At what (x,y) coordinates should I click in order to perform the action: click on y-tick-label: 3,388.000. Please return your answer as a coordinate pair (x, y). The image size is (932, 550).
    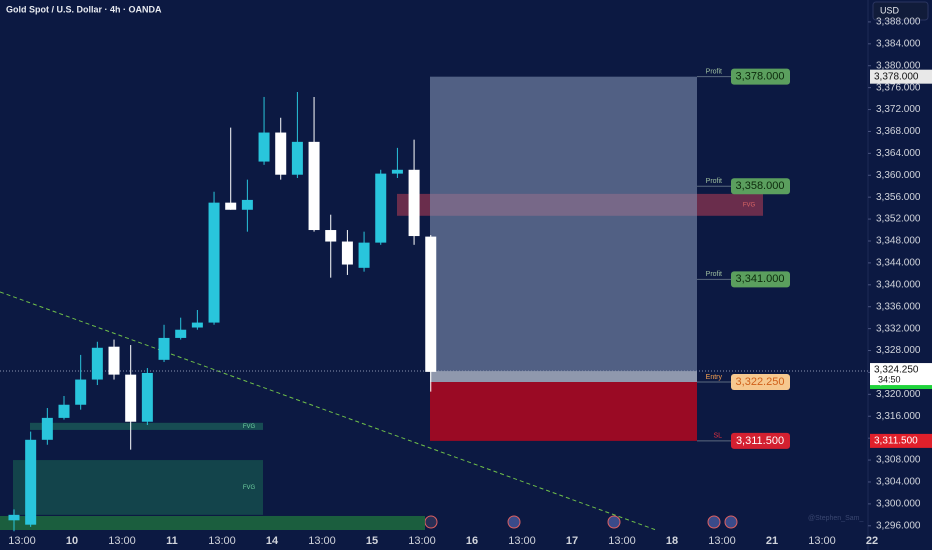
    Looking at the image, I should click on (898, 22).